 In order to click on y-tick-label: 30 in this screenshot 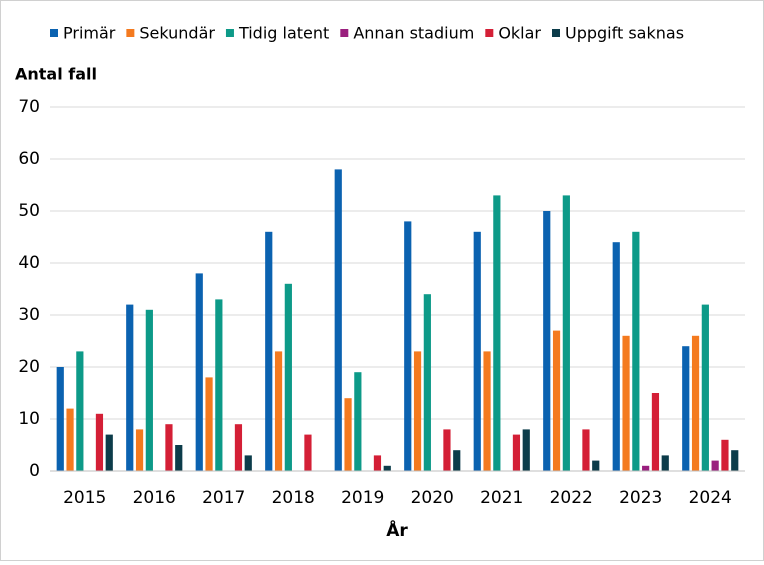, I will do `click(29, 315)`.